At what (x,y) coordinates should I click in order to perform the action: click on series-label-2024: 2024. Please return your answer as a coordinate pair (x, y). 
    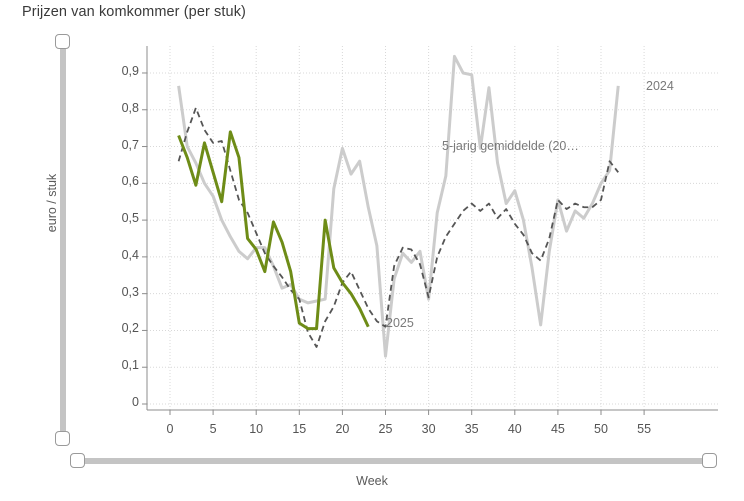
    Looking at the image, I should click on (660, 86).